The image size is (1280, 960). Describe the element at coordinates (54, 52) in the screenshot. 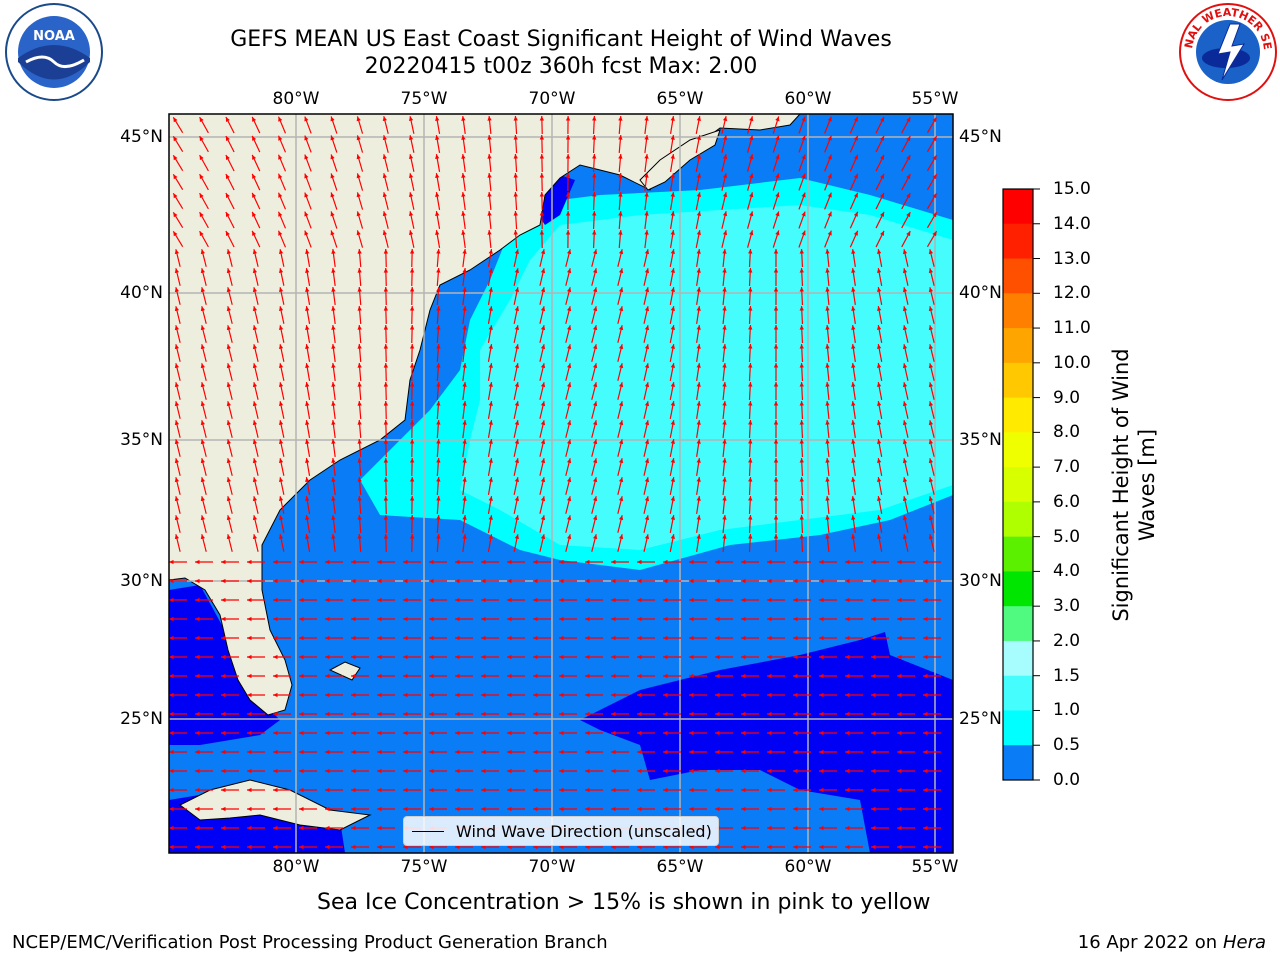

I see `noaa-logo: NOAA` at that location.